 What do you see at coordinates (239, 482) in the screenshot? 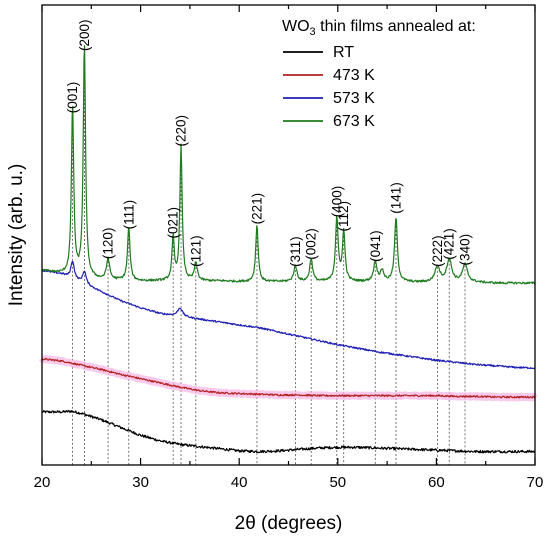
I see `x-tick-label: 40` at bounding box center [239, 482].